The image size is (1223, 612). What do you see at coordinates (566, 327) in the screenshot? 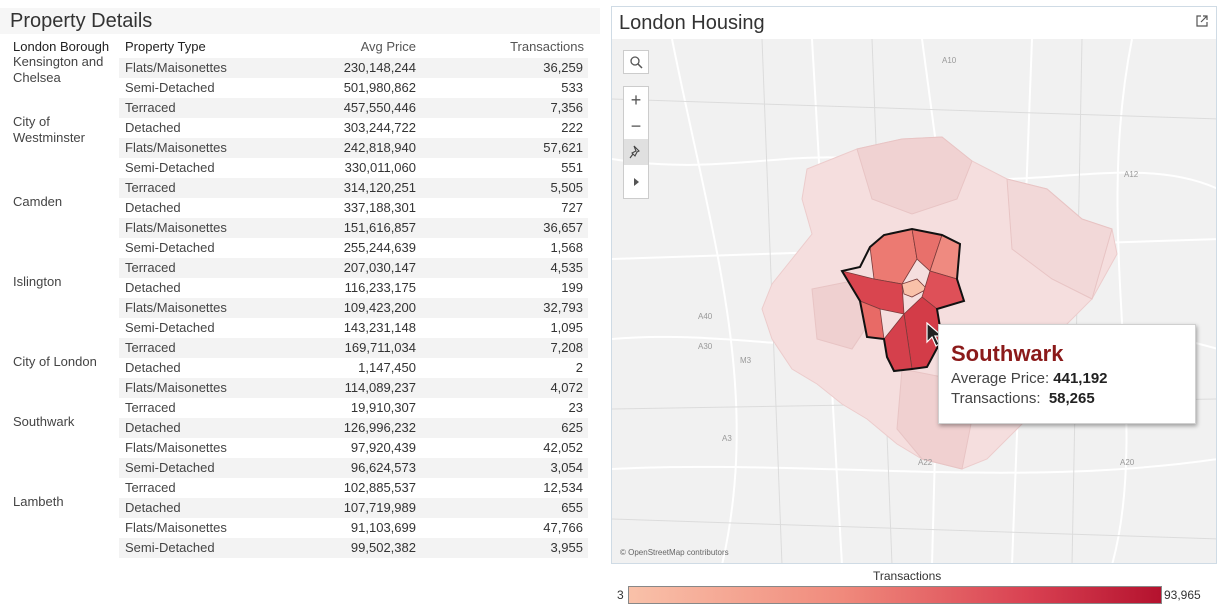
I see `cell-transactions: 1,095` at bounding box center [566, 327].